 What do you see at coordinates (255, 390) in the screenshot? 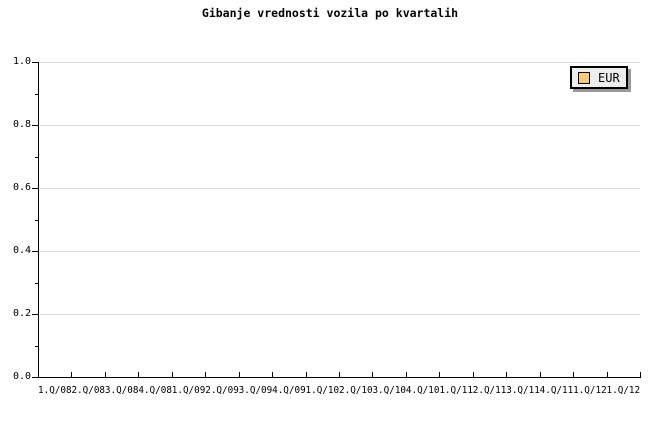
I see `x-tick-label: 3.Q/09` at bounding box center [255, 390].